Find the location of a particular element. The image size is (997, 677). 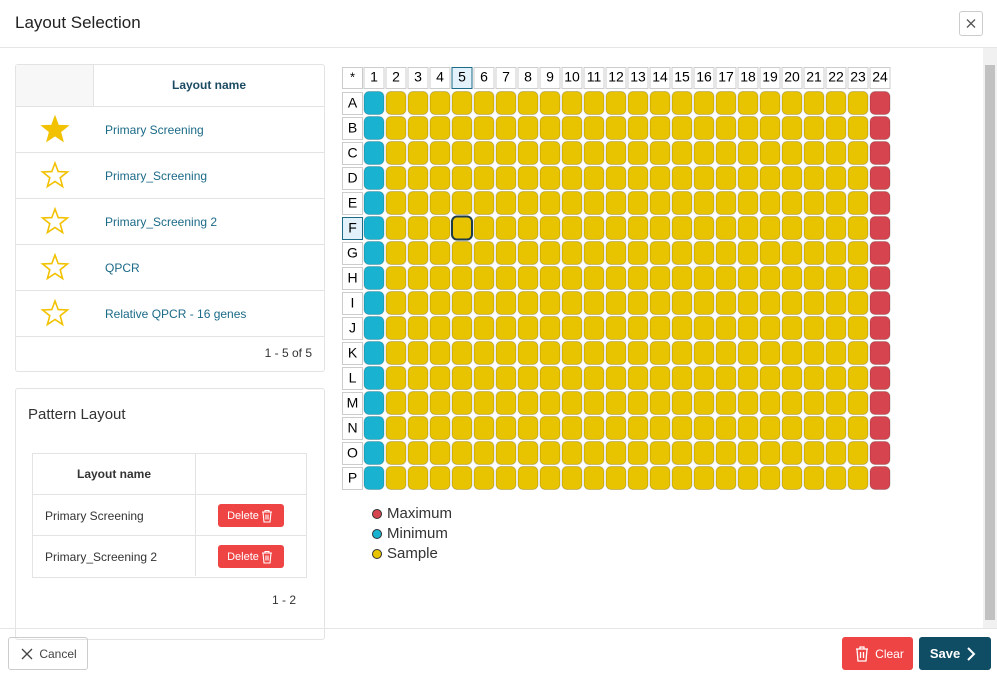

layout-link: Primary_Screening 2 is located at coordinates (161, 222).